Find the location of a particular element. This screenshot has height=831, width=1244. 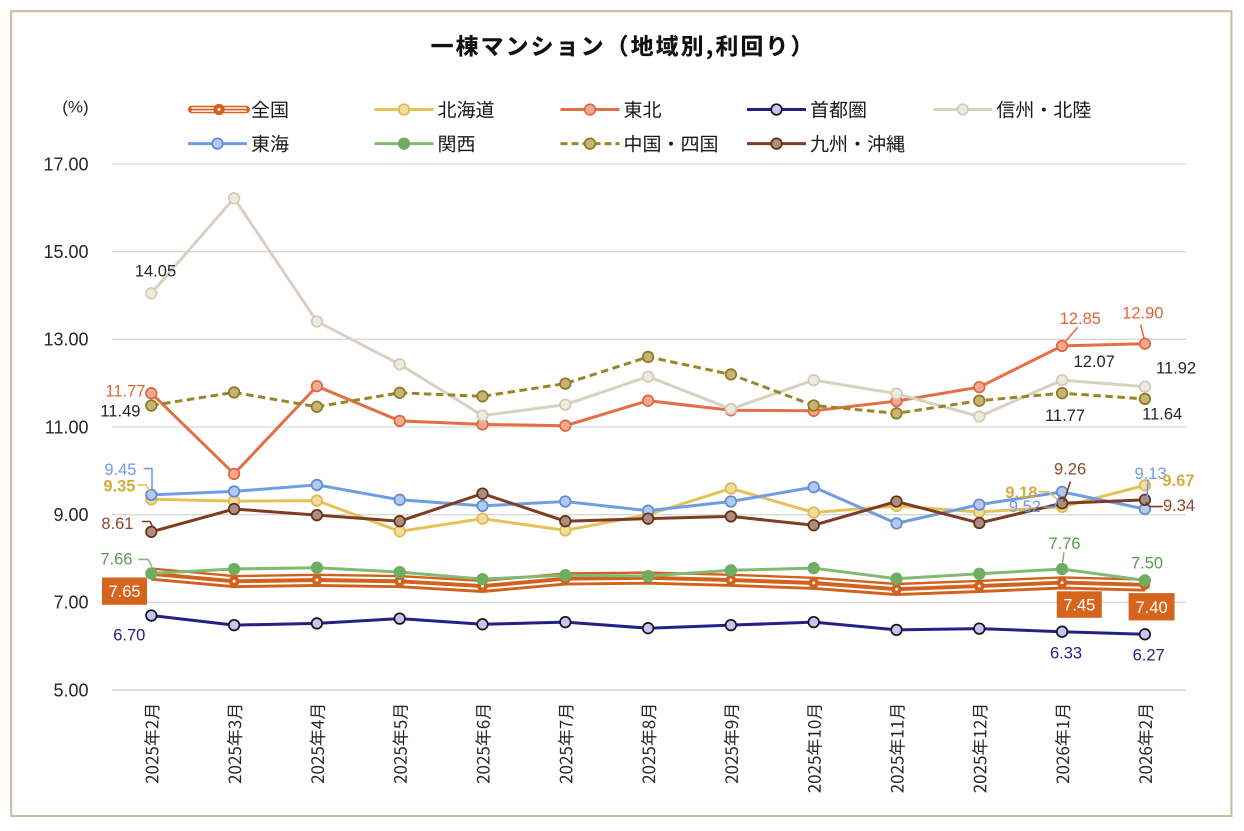

svg-text: 8.61 is located at coordinates (117, 524).